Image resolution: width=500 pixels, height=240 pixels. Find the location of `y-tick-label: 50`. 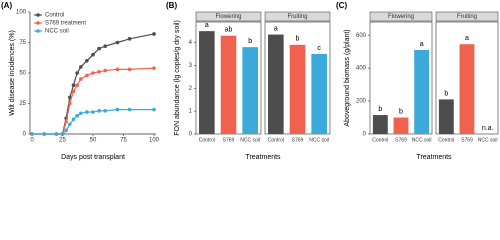

y-tick-label: 50 is located at coordinates (22, 74).